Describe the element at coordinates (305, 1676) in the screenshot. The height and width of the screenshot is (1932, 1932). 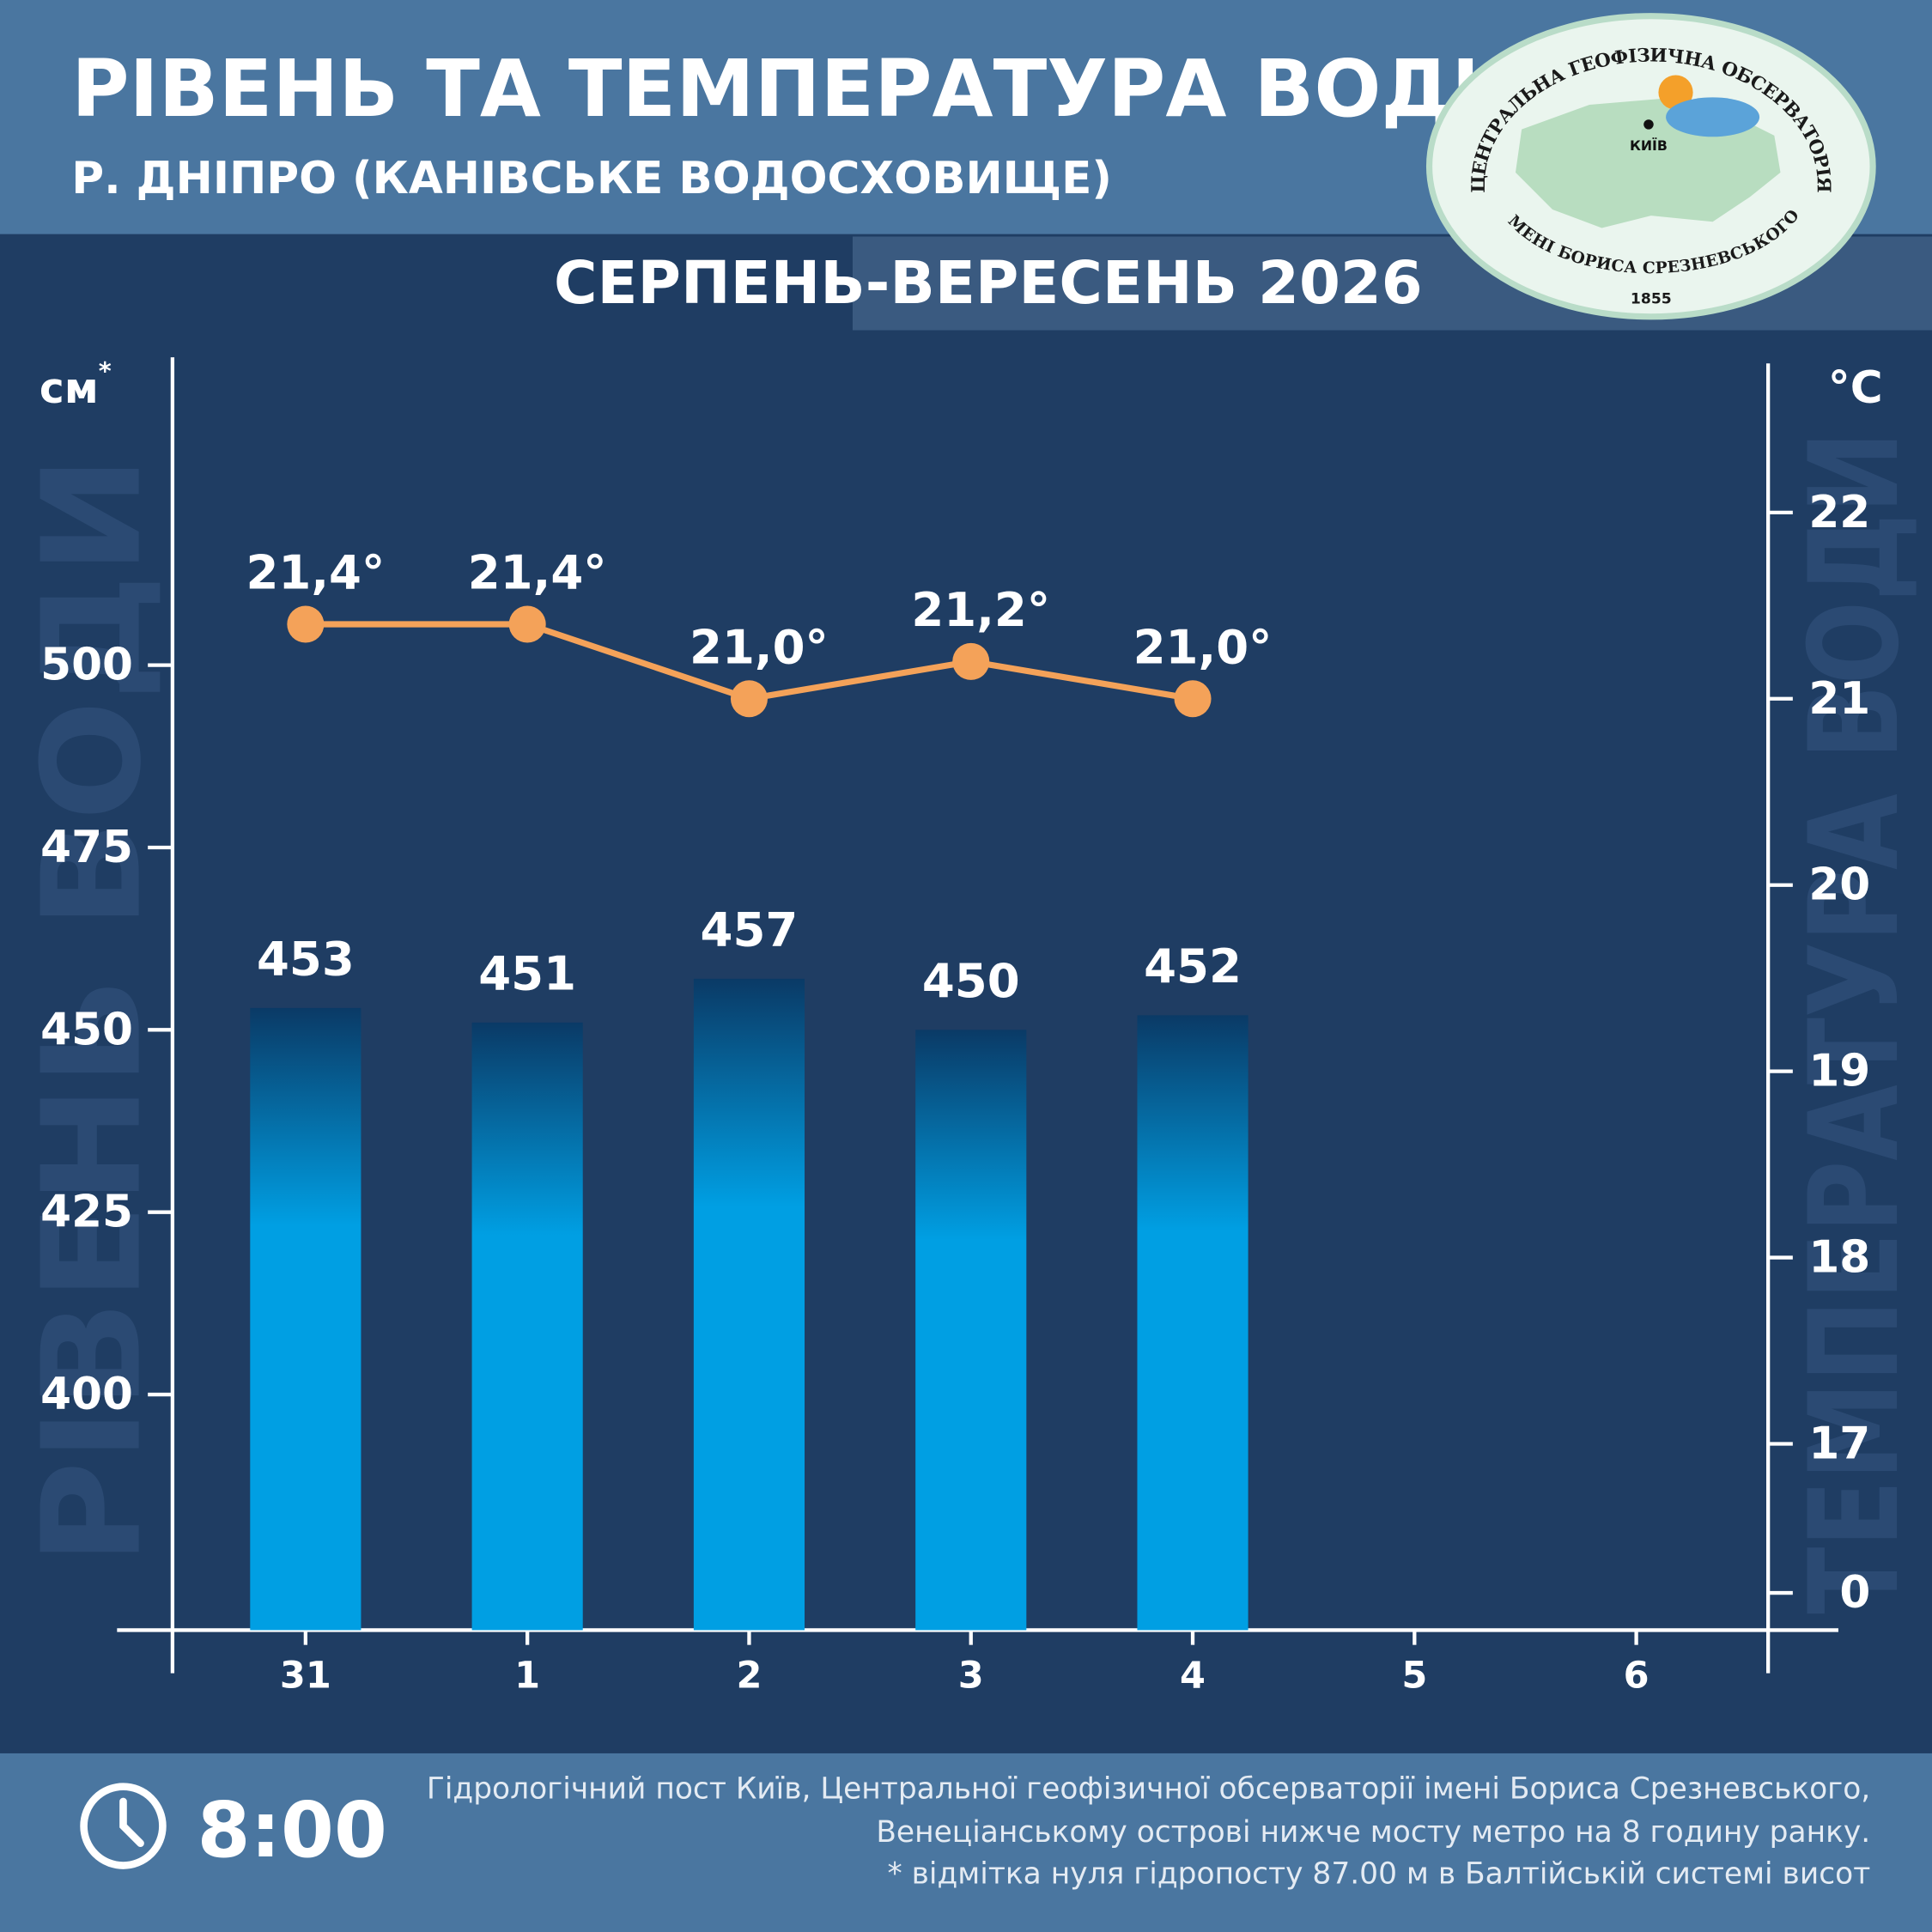
I see `x-tick-label: 31` at that location.